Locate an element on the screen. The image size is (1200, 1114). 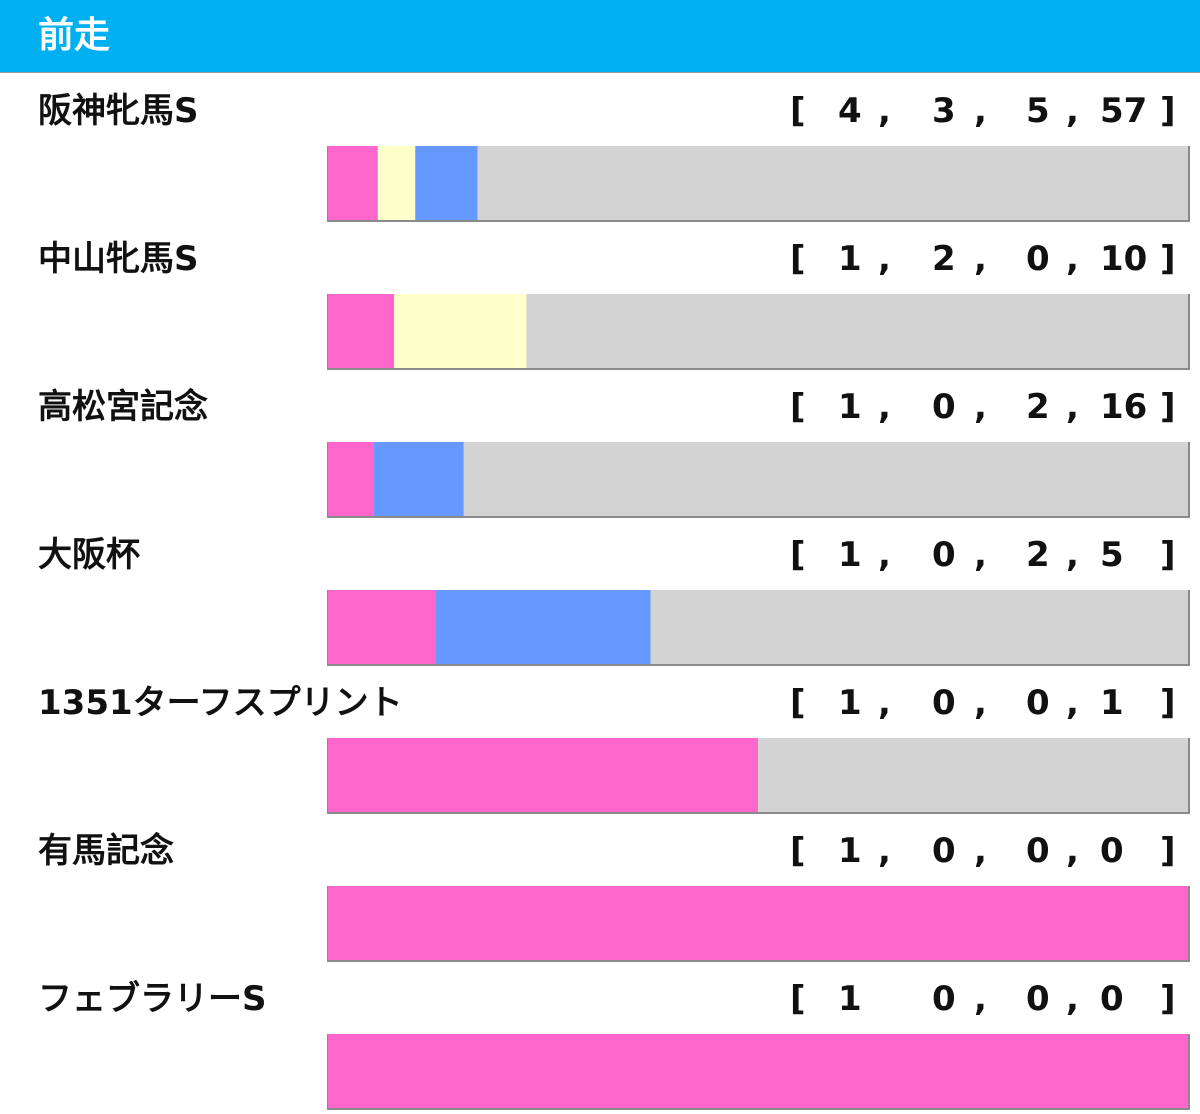
record-other: 16 is located at coordinates (1124, 407).